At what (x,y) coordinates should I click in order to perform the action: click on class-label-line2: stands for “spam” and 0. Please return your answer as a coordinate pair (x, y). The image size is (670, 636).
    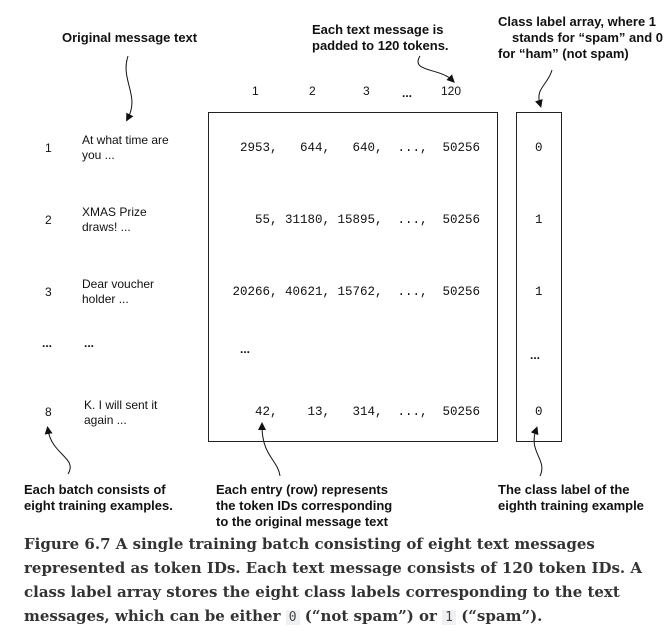
    Looking at the image, I should click on (587, 37).